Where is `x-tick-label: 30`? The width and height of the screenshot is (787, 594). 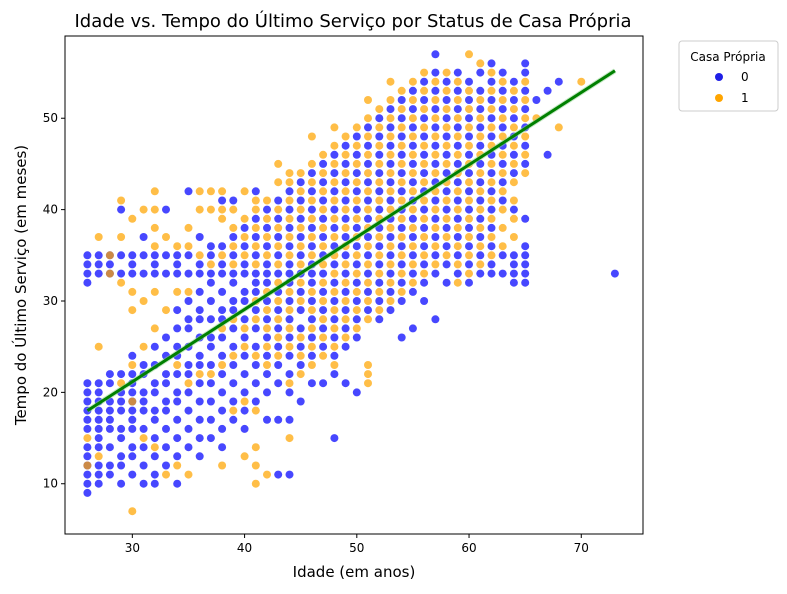
x-tick-label: 30 is located at coordinates (132, 548).